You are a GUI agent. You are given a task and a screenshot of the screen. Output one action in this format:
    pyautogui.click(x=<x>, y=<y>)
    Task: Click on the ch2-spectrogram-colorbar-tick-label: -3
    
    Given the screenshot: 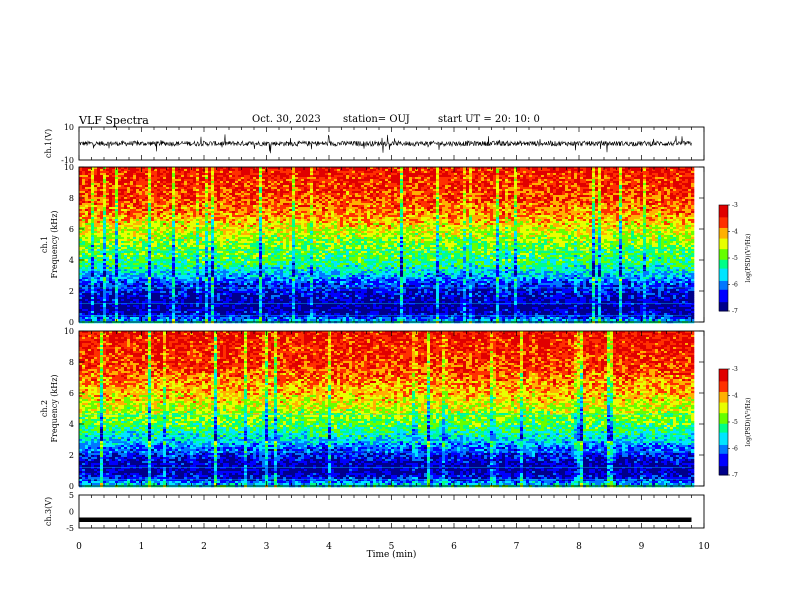 What is the action you would take?
    pyautogui.click(x=735, y=369)
    